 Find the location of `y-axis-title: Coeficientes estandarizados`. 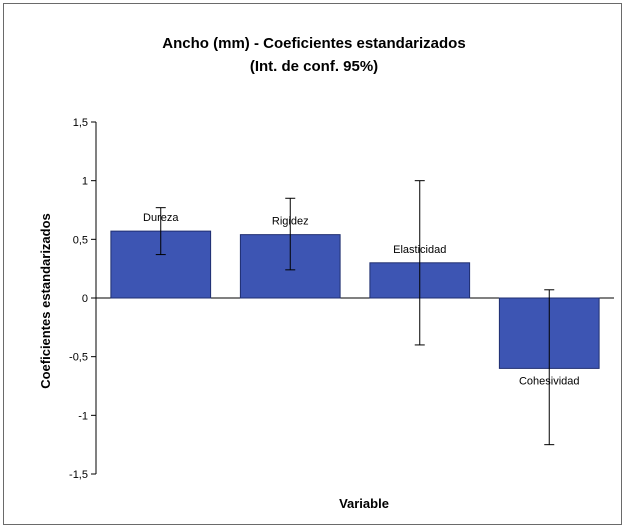

y-axis-title: Coeficientes estandarizados is located at coordinates (45, 301).